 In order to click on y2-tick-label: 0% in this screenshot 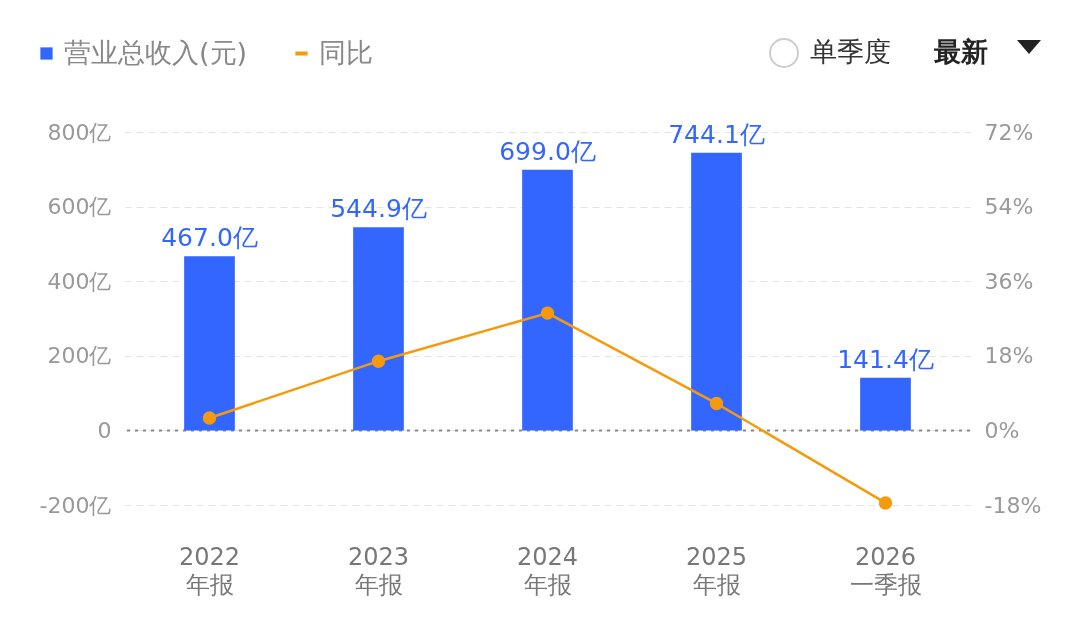, I will do `click(1002, 430)`.